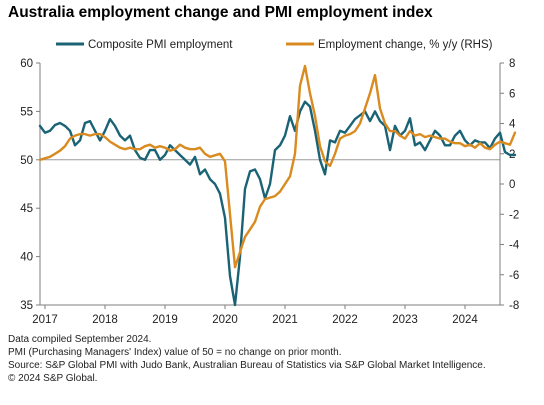  What do you see at coordinates (26, 258) in the screenshot?
I see `left-axis-tick-label: 40` at bounding box center [26, 258].